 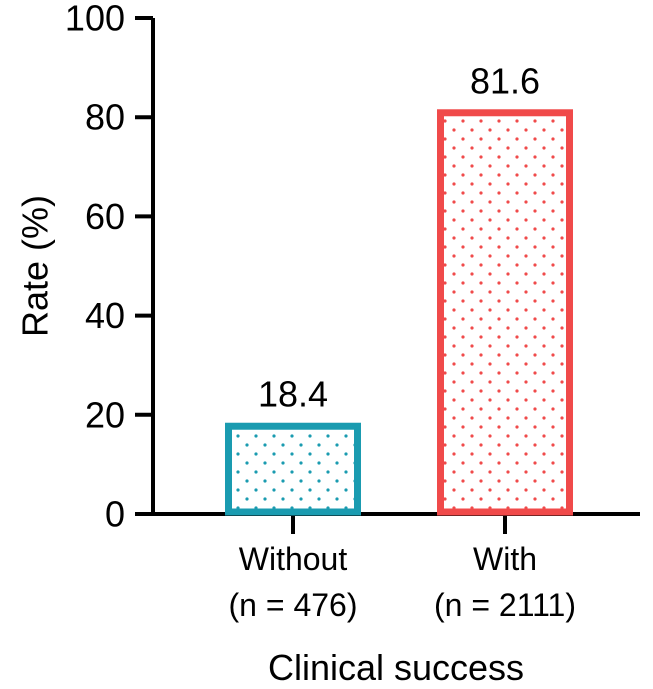 I want to click on x-tick-sublabel: (n = 2111), so click(x=505, y=605).